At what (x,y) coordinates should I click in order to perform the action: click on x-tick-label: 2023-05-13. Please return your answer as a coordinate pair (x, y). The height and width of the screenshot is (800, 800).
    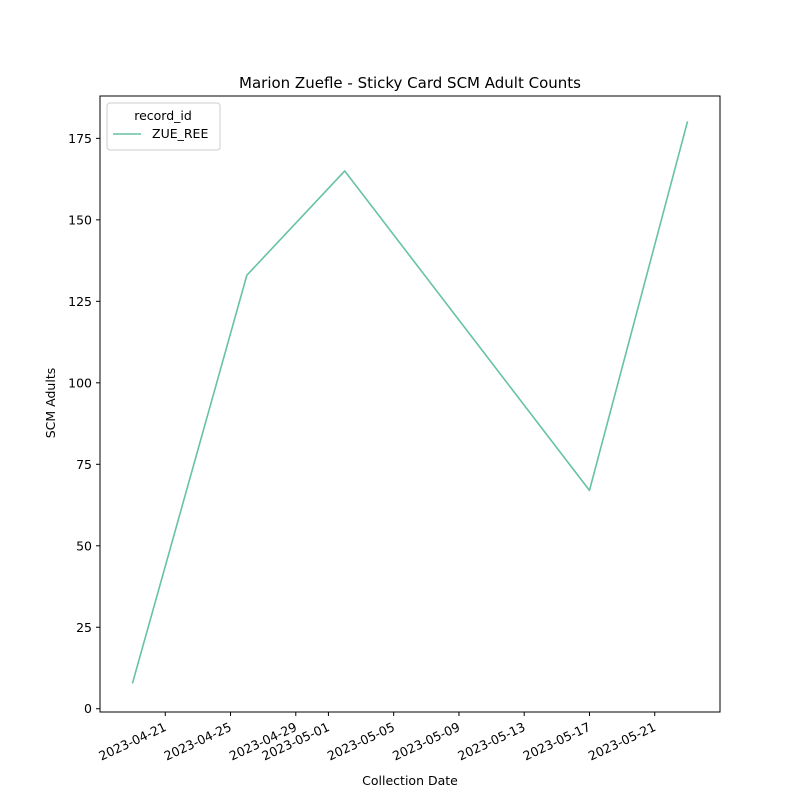
    Looking at the image, I should click on (491, 741).